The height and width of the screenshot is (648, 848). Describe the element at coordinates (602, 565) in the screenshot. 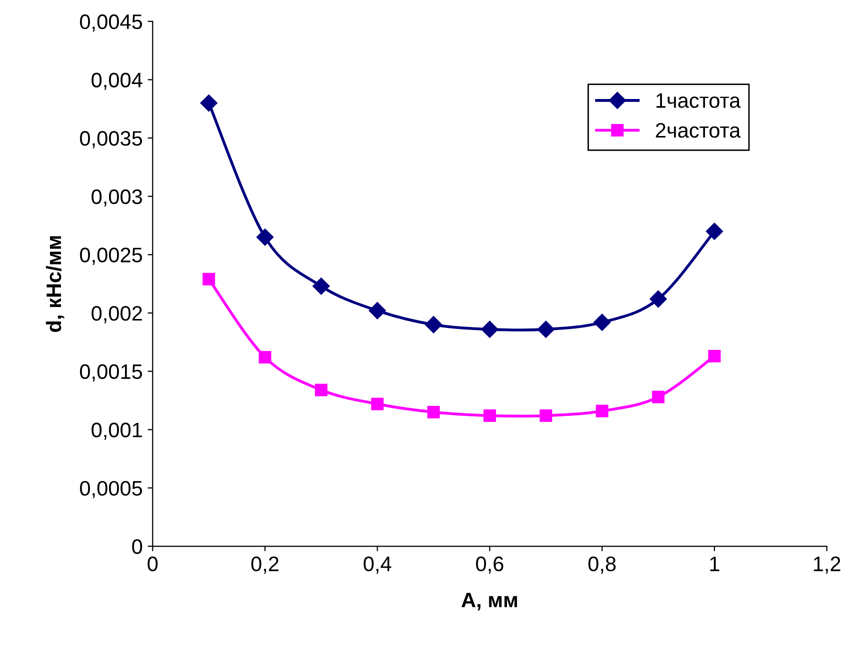

I see `x-tick-label: 0,8` at that location.